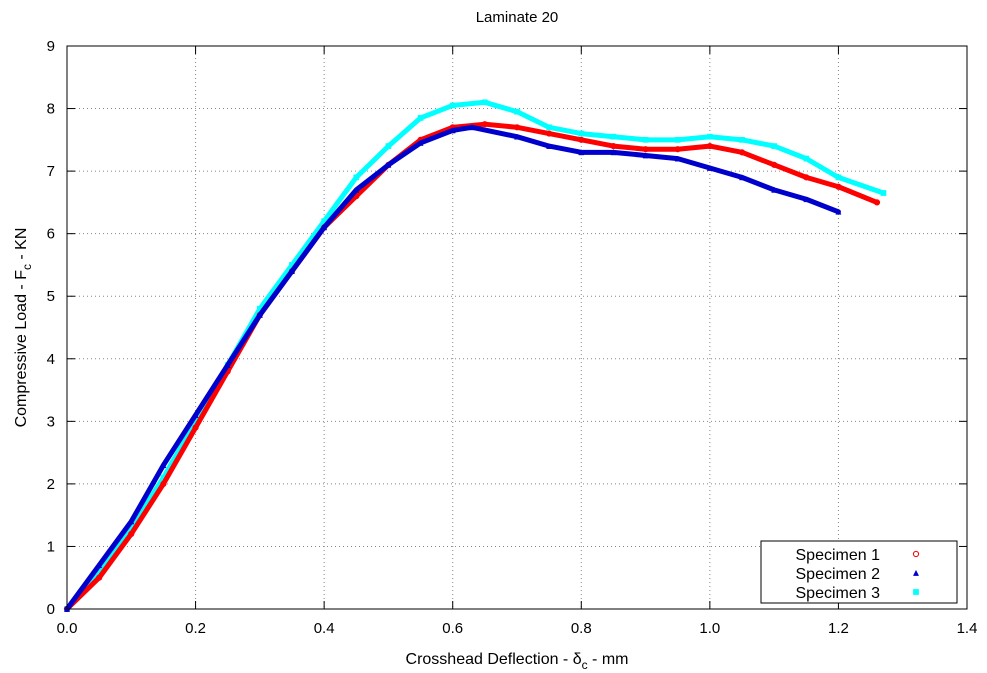  Describe the element at coordinates (967, 628) in the screenshot. I see `x-tick-label: 1.4` at that location.